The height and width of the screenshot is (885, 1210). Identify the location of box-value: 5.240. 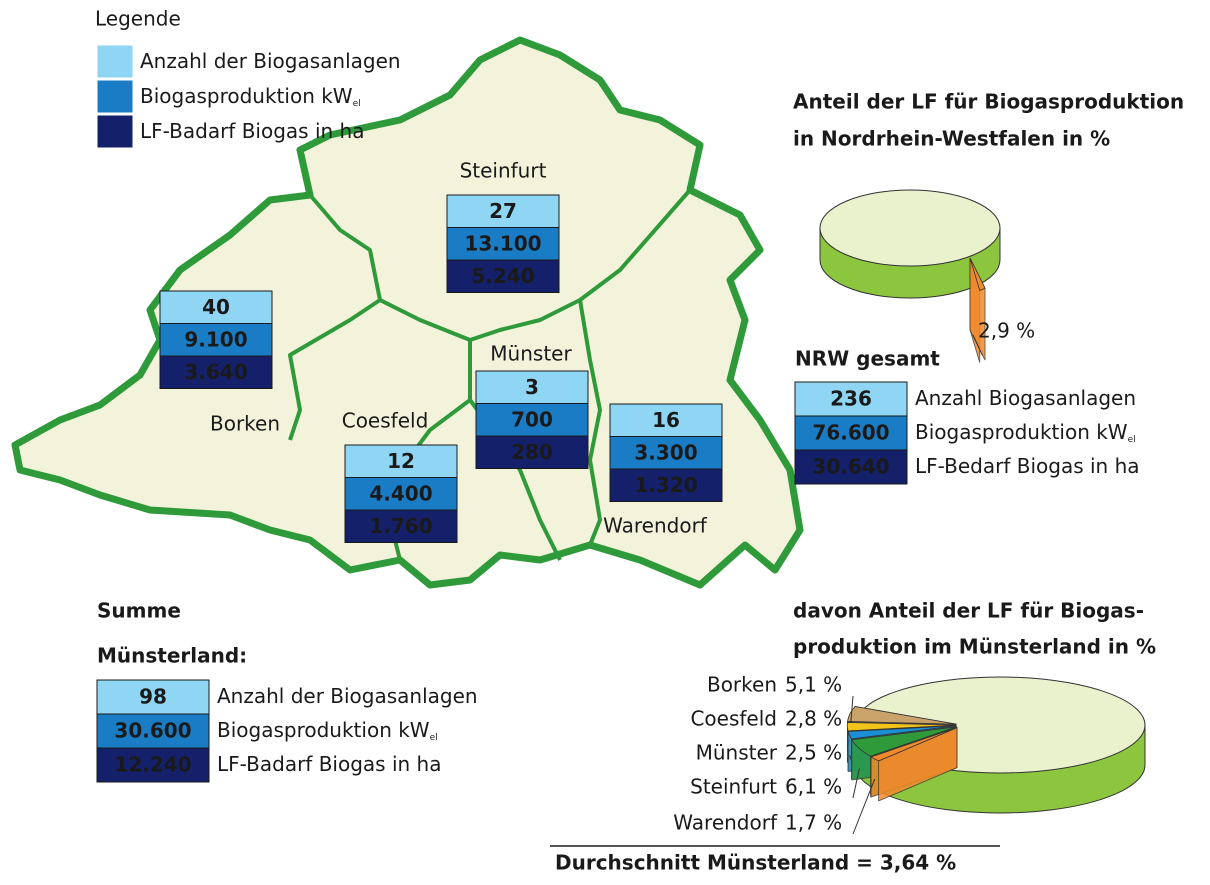
(502, 276).